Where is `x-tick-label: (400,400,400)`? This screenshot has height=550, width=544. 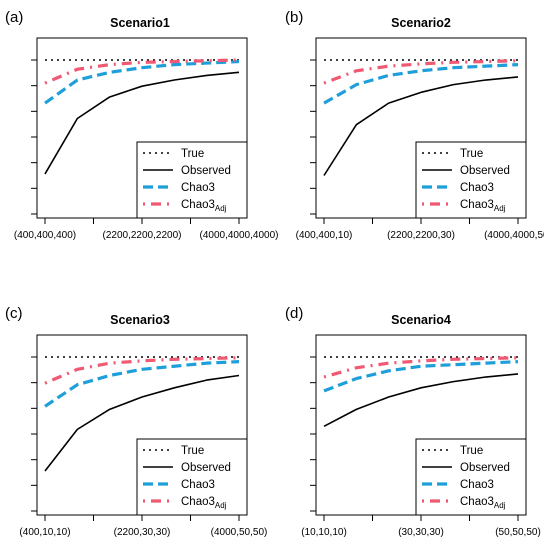
x-tick-label: (400,400,400) is located at coordinates (45, 235).